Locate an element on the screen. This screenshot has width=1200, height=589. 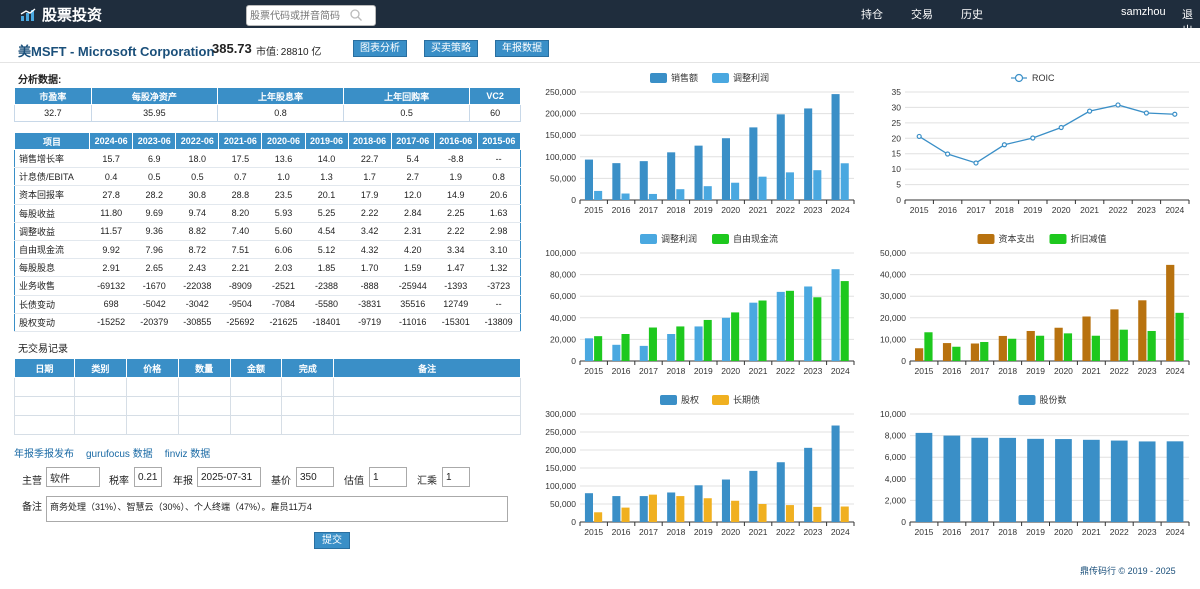
valuation-input is located at coordinates (388, 477).